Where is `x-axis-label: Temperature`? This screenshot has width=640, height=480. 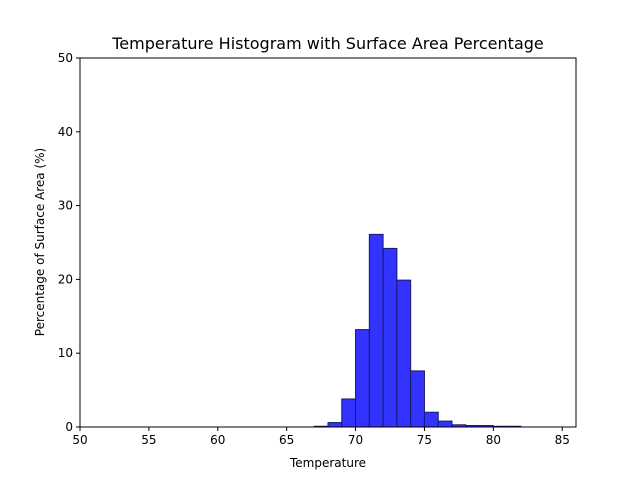
x-axis-label: Temperature is located at coordinates (327, 463).